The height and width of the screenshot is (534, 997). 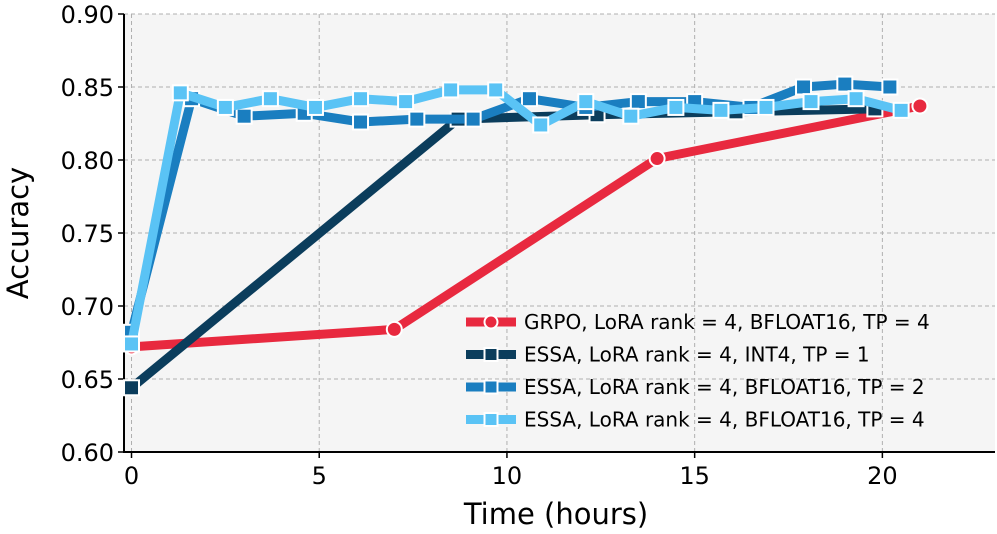 What do you see at coordinates (507, 476) in the screenshot?
I see `x-tick-label: 10` at bounding box center [507, 476].